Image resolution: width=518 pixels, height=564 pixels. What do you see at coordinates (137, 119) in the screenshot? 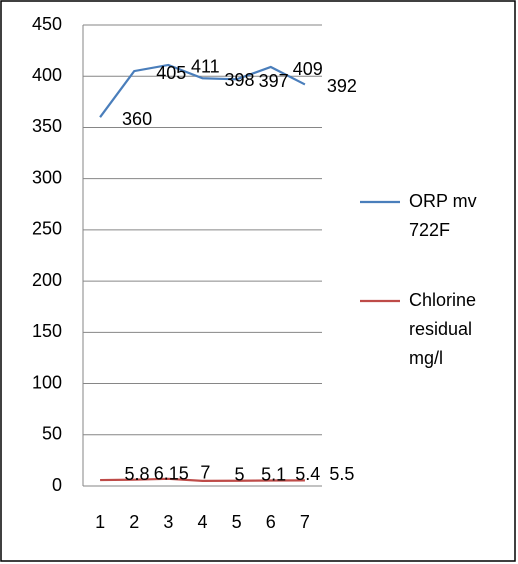
I see `data-label: 360` at bounding box center [137, 119].